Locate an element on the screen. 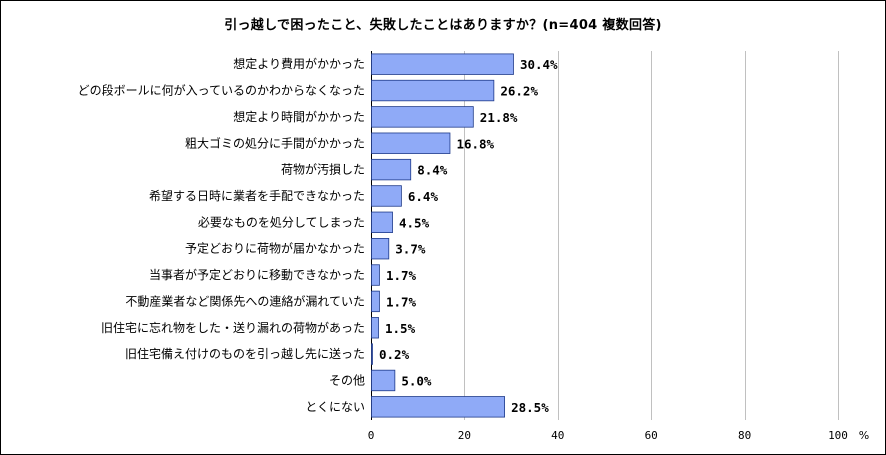 The image size is (886, 455). x-tick-label: 0 is located at coordinates (371, 435).